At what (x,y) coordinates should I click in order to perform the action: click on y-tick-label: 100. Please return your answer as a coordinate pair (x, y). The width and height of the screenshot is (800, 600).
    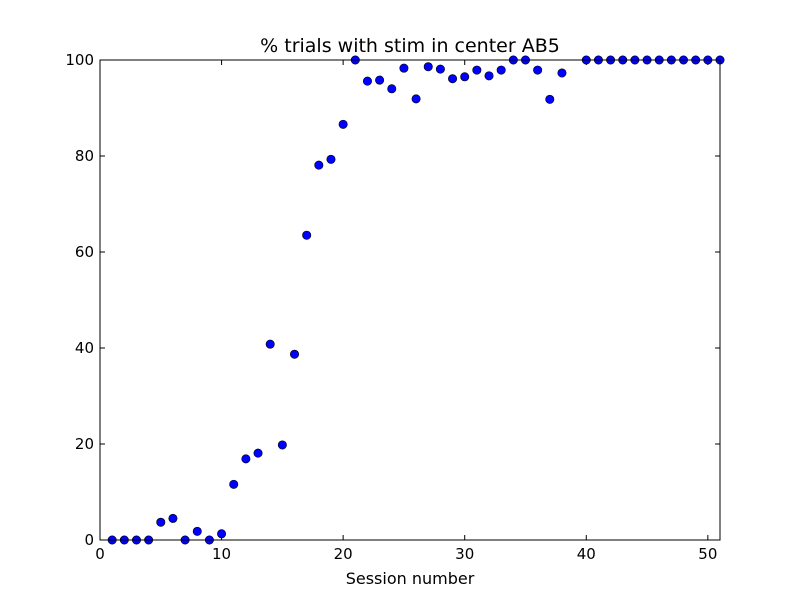
    Looking at the image, I should click on (79, 60).